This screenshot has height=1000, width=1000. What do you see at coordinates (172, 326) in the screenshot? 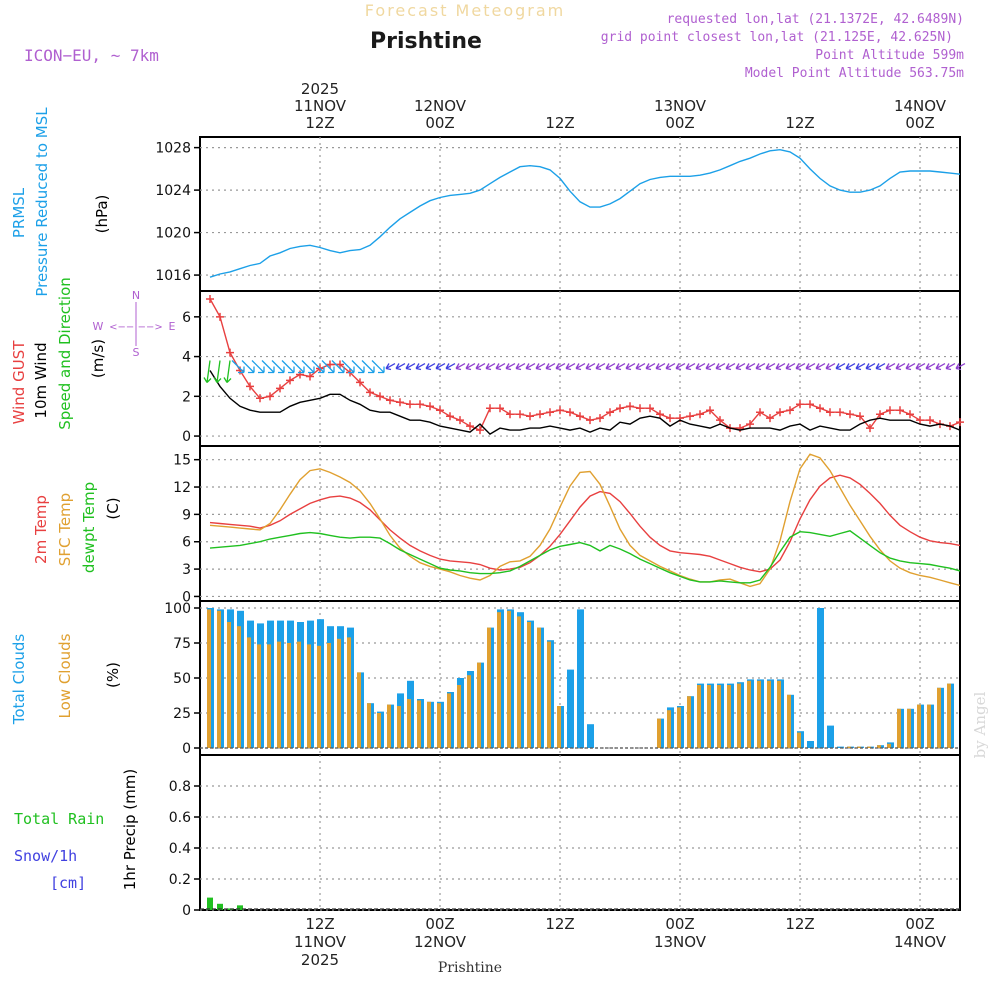
I see `compass-e: E` at bounding box center [172, 326].